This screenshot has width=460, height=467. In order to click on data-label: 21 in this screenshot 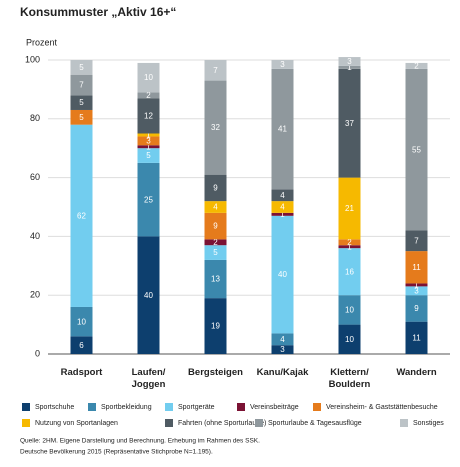, I will do `click(349, 208)`.